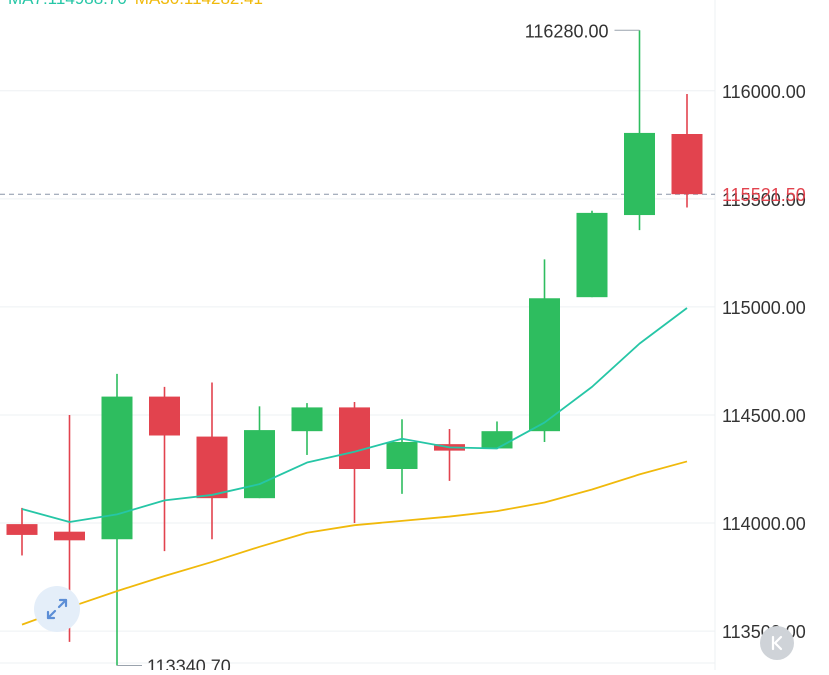  I want to click on current-price-label: 115521.50, so click(764, 195).